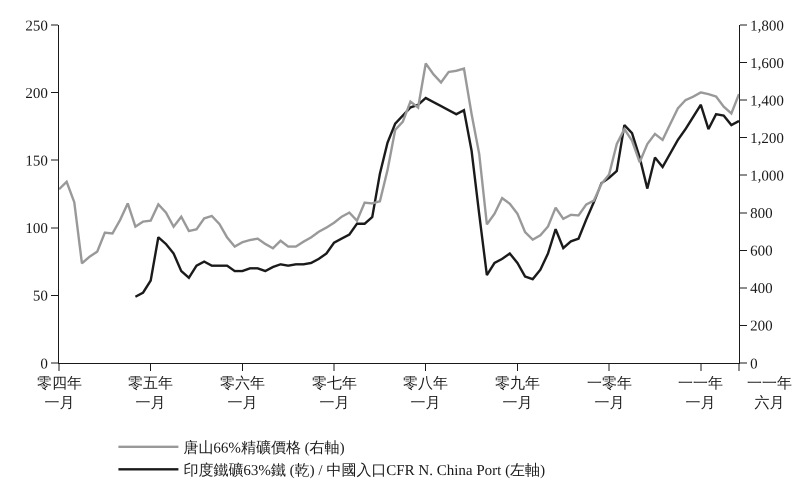  Describe the element at coordinates (36, 26) in the screenshot. I see `y-tick-label: 250` at that location.